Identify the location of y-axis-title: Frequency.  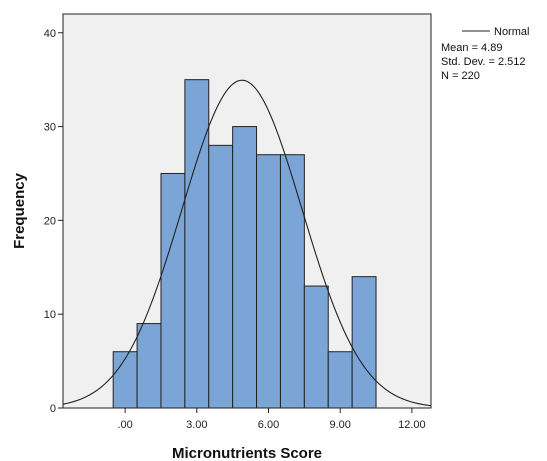
(19, 210).